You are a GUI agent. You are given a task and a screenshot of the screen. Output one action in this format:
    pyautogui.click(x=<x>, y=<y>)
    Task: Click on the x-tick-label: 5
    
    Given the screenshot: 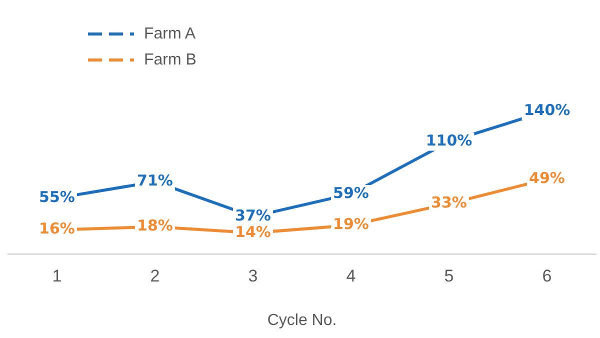 What is the action you would take?
    pyautogui.click(x=449, y=276)
    